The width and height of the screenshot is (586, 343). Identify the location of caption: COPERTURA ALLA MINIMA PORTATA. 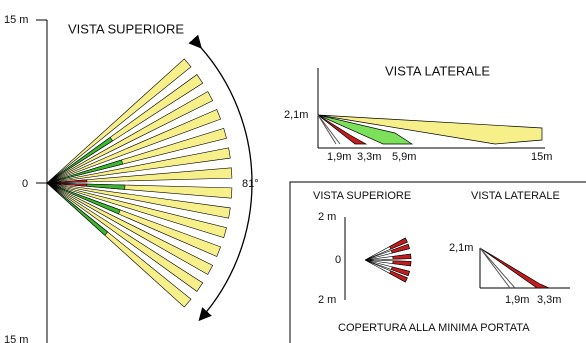
(434, 328).